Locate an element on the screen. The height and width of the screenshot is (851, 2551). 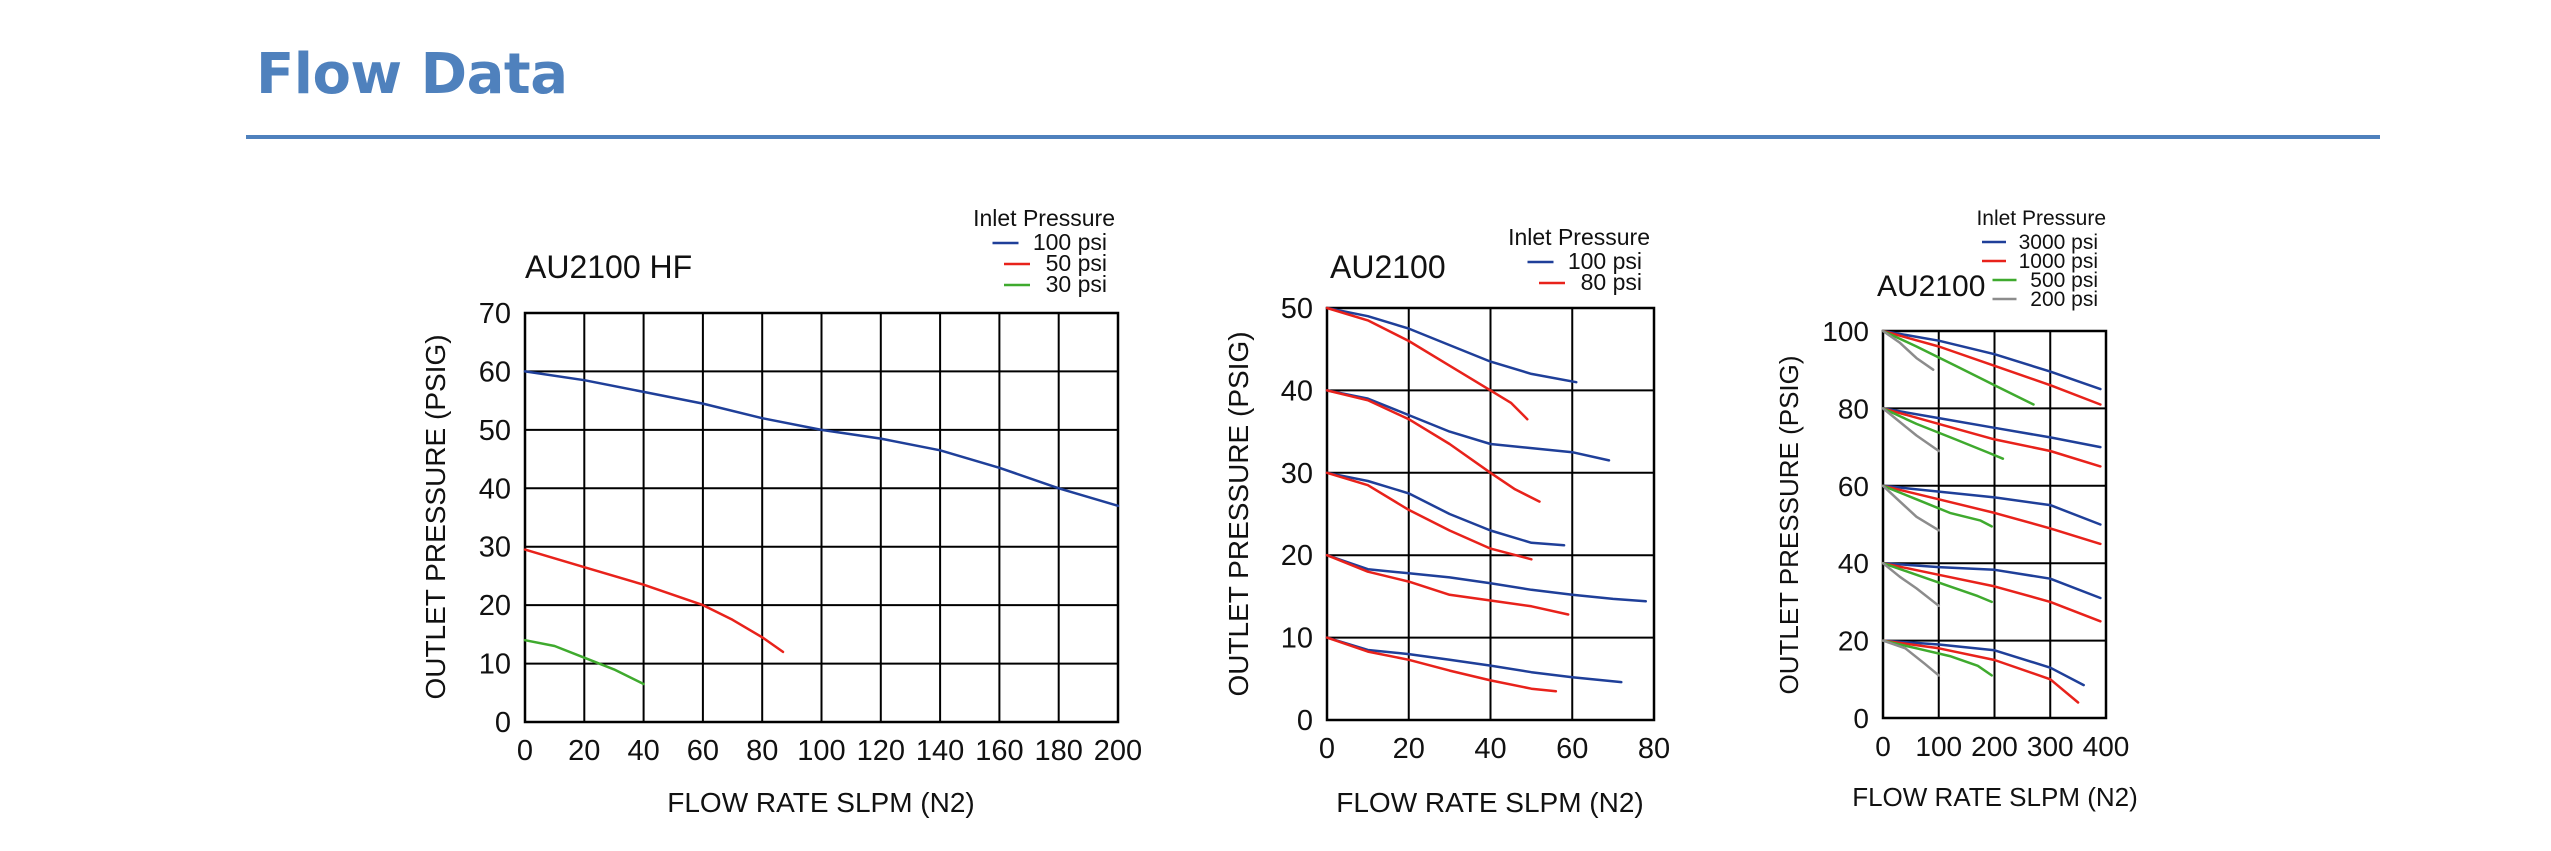
legend-entry: 200 psi is located at coordinates (2064, 299).